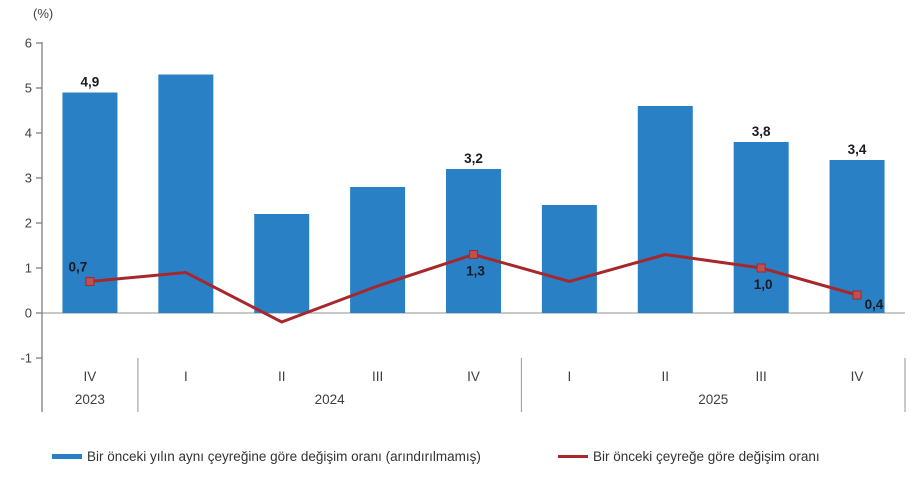 Image resolution: width=912 pixels, height=487 pixels. Describe the element at coordinates (473, 254) in the screenshot. I see `line-marker-IV-2024` at that location.